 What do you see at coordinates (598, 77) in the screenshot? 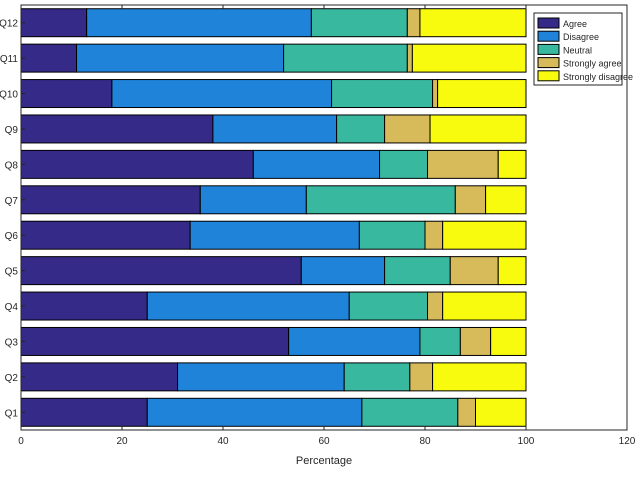
I see `legend-label: Strongly disagree` at bounding box center [598, 77].